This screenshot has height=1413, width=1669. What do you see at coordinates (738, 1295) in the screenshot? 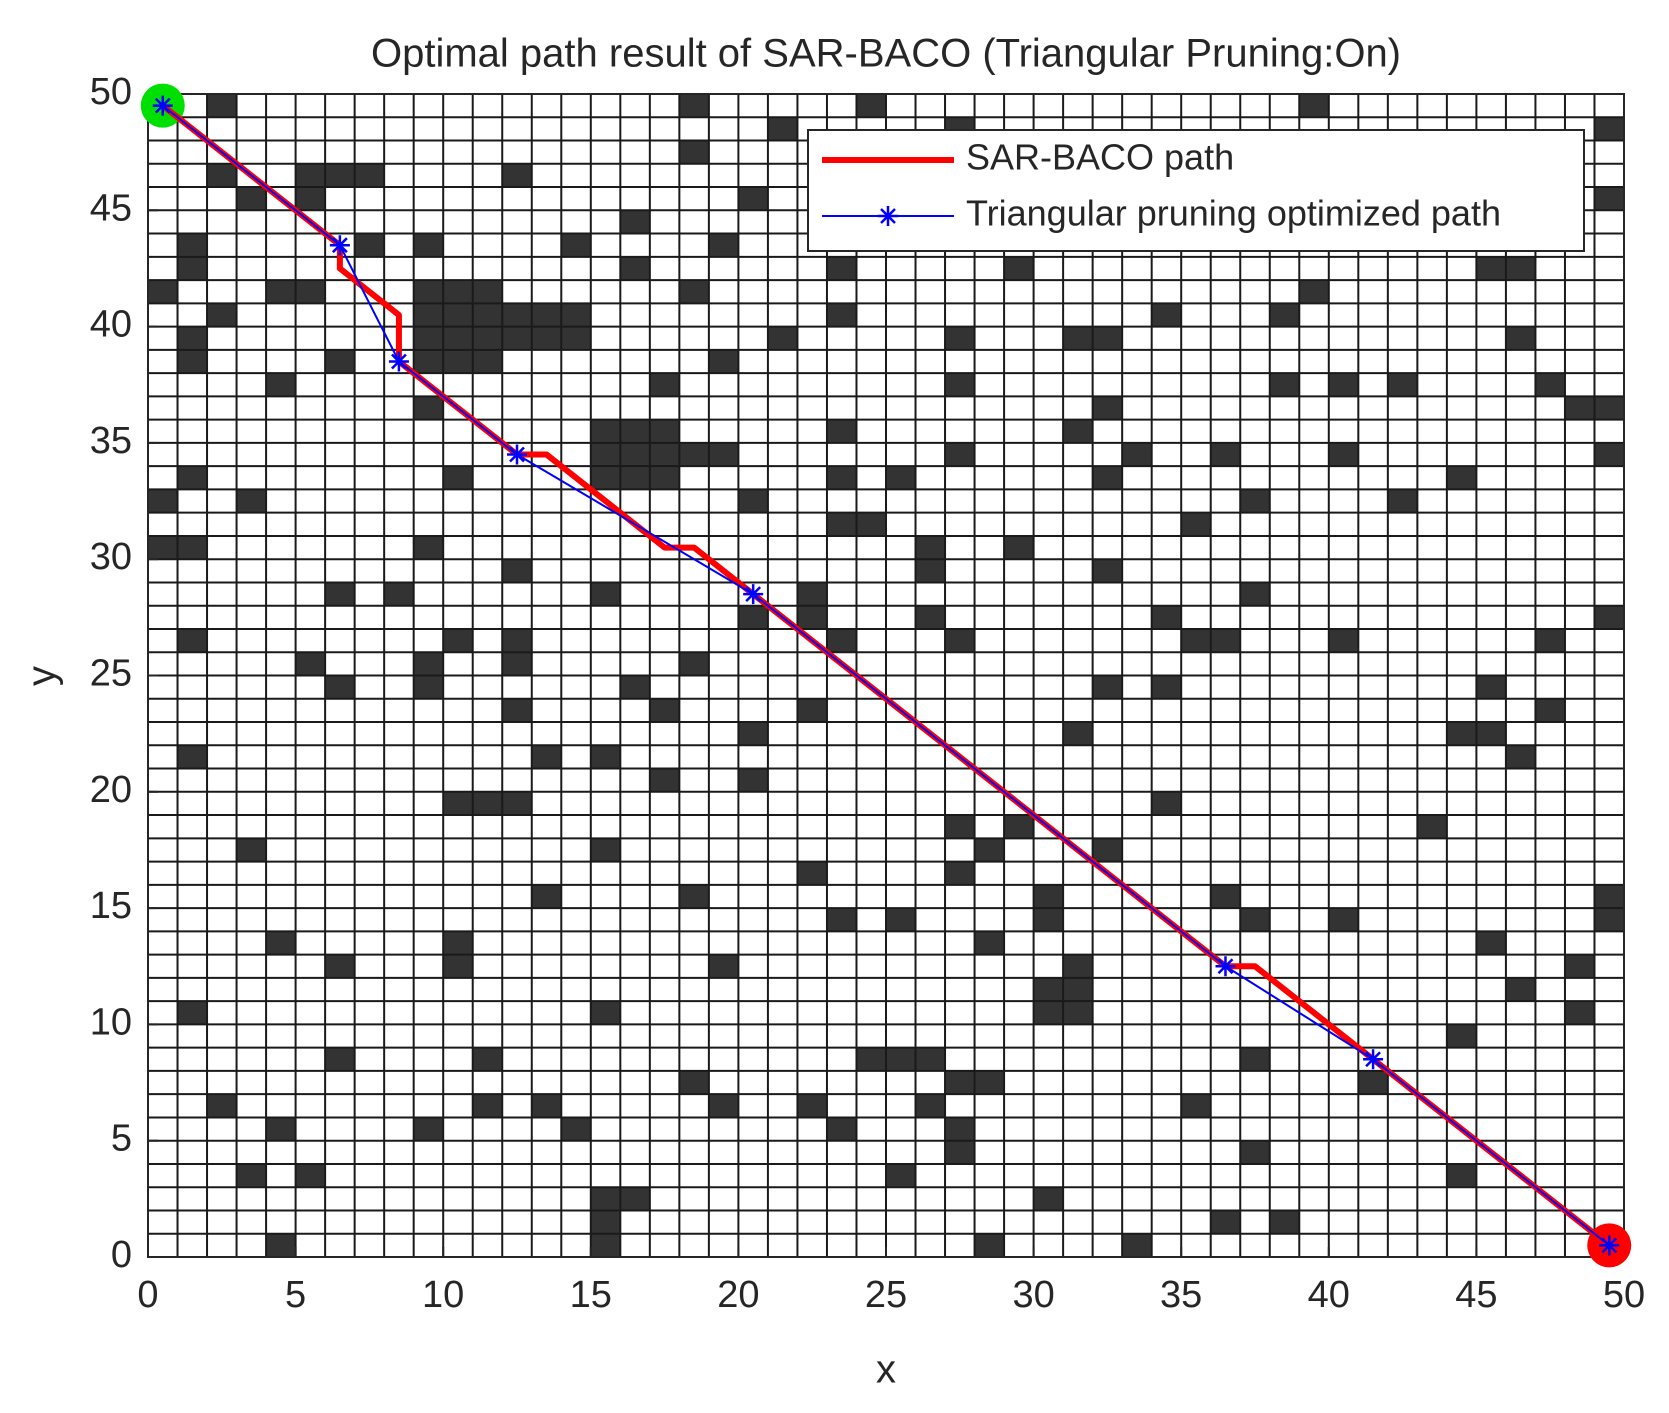
I see `x-tick-label: 20` at bounding box center [738, 1295].